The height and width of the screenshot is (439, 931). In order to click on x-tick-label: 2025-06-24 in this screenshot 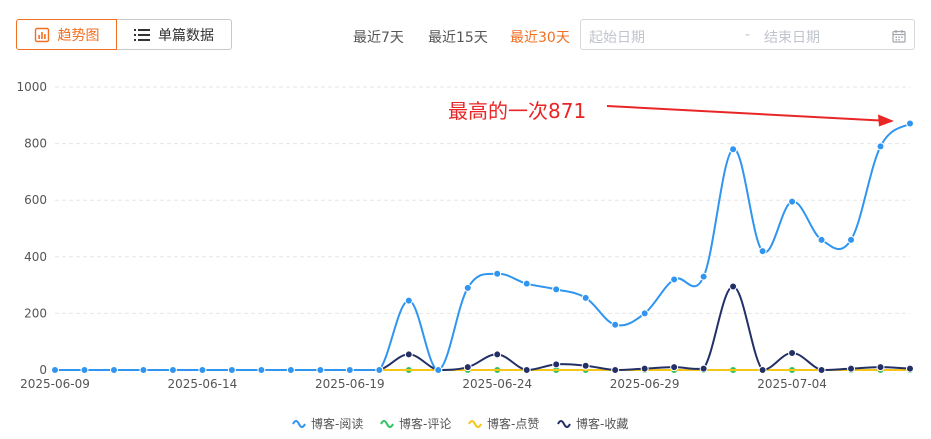, I will do `click(497, 384)`.